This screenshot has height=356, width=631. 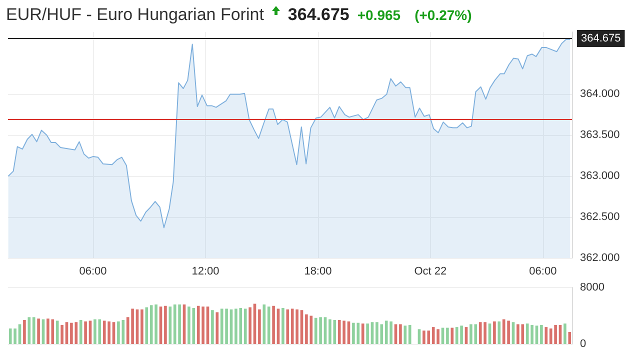 What do you see at coordinates (135, 15) in the screenshot?
I see `chart-title: EUR/HUF - Euro Hungarian Forint` at bounding box center [135, 15].